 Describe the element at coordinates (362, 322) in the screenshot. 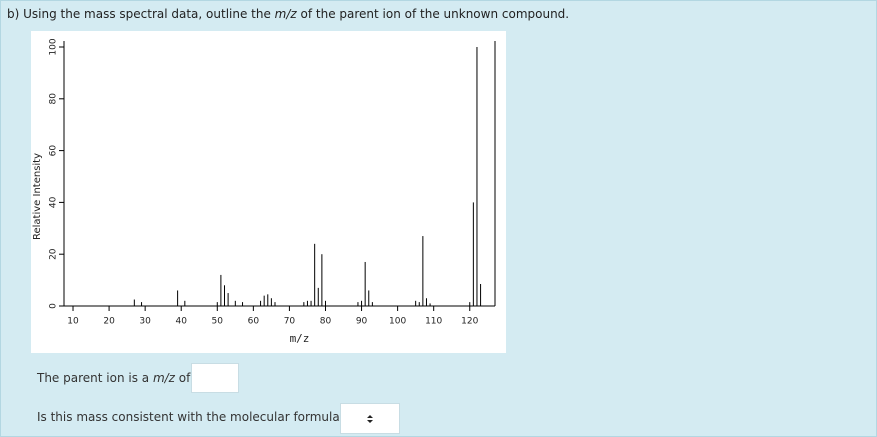

I see `x-tick-label: 90` at that location.